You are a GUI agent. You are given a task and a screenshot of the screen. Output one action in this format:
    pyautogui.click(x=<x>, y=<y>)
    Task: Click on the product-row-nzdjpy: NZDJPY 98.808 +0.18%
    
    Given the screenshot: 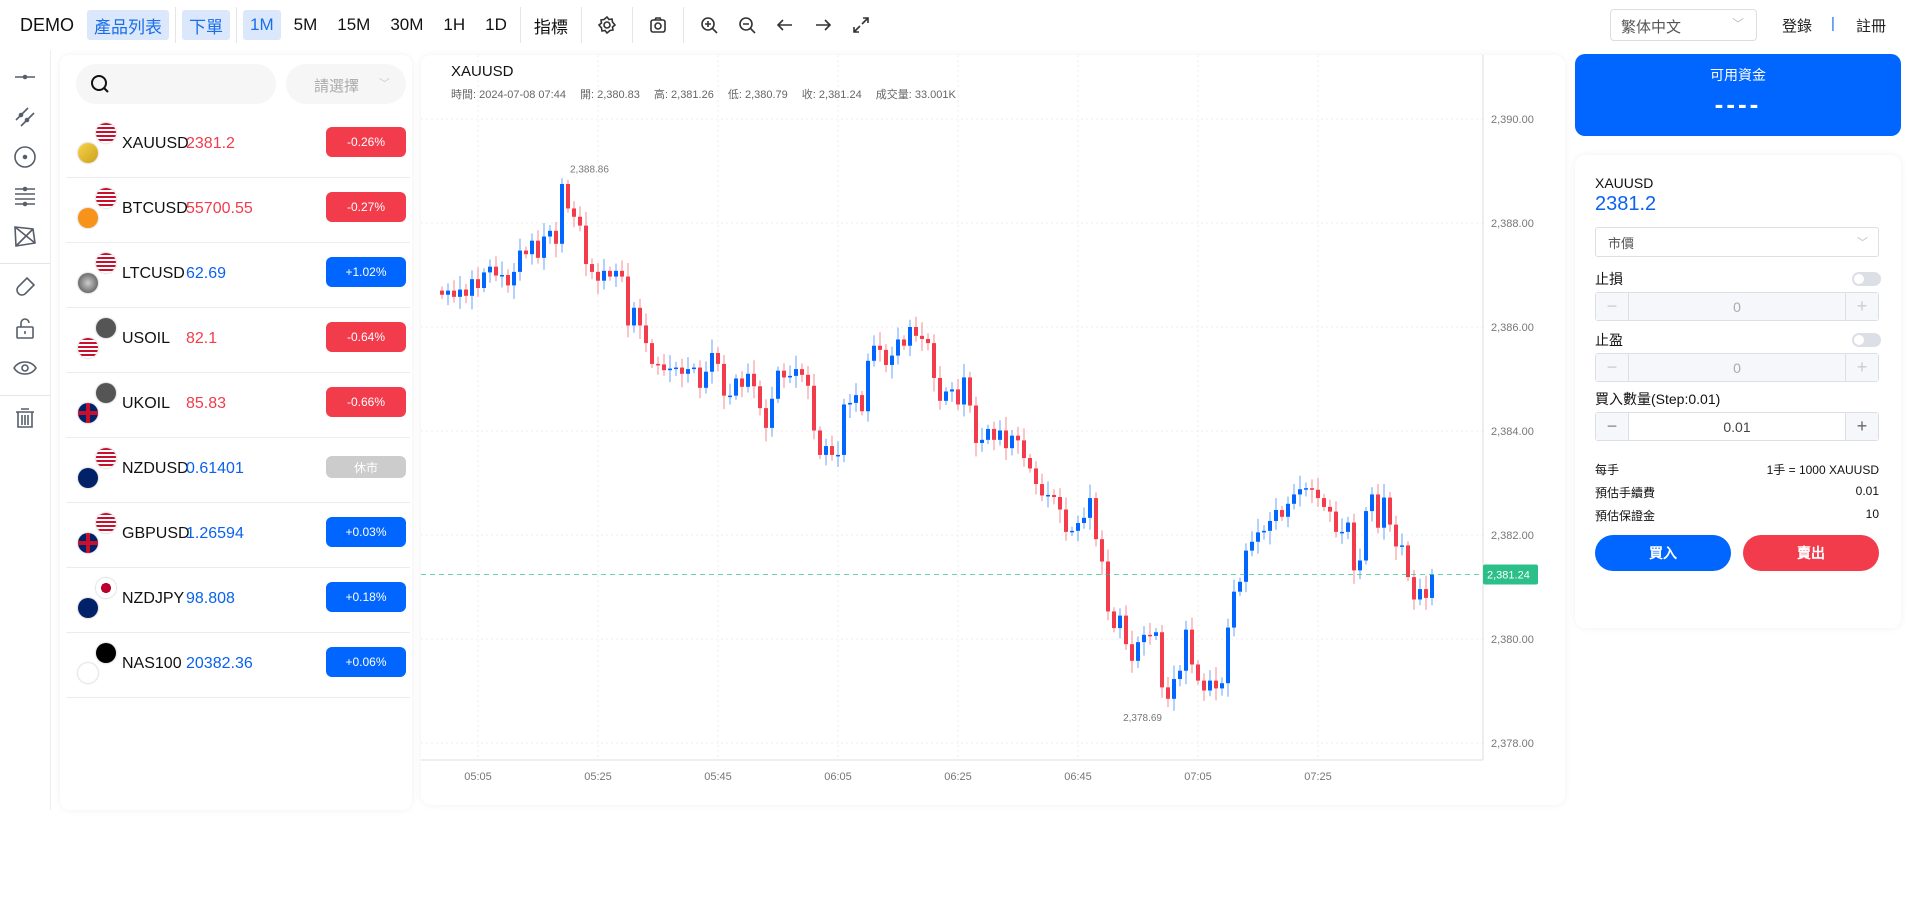 What is the action you would take?
    pyautogui.click(x=238, y=600)
    